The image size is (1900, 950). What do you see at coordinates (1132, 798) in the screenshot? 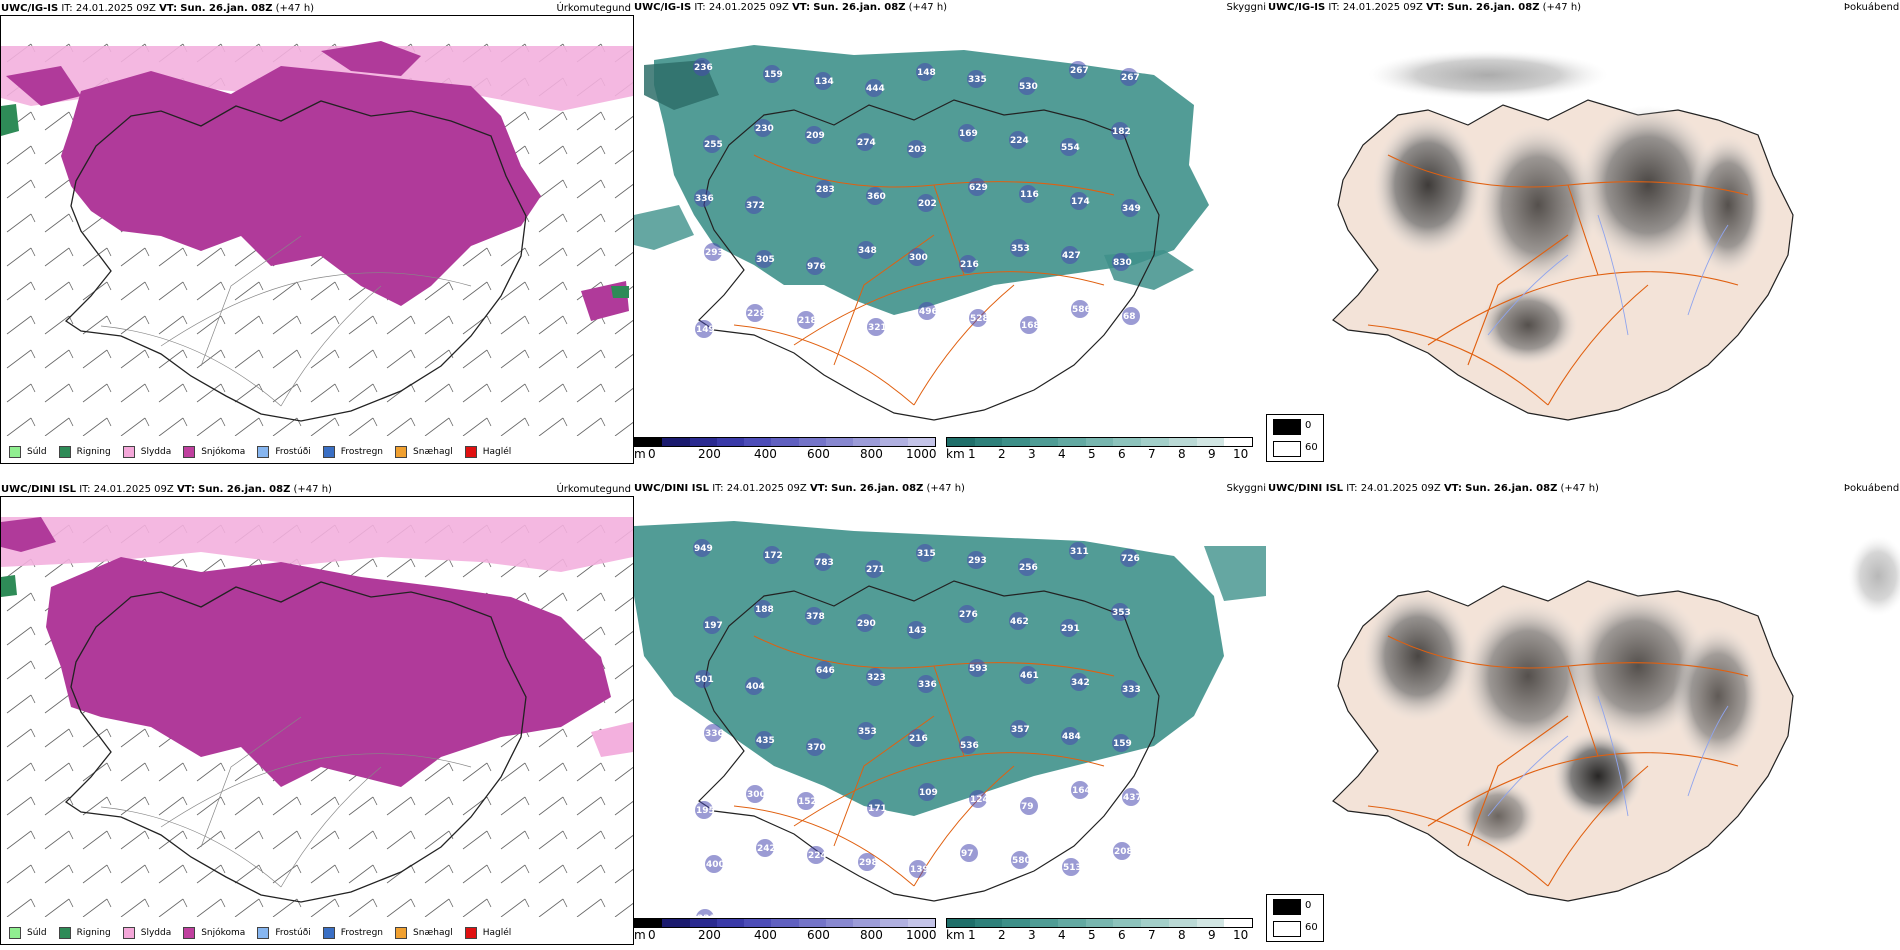
I see `cloud-base-value: 437` at bounding box center [1132, 798].